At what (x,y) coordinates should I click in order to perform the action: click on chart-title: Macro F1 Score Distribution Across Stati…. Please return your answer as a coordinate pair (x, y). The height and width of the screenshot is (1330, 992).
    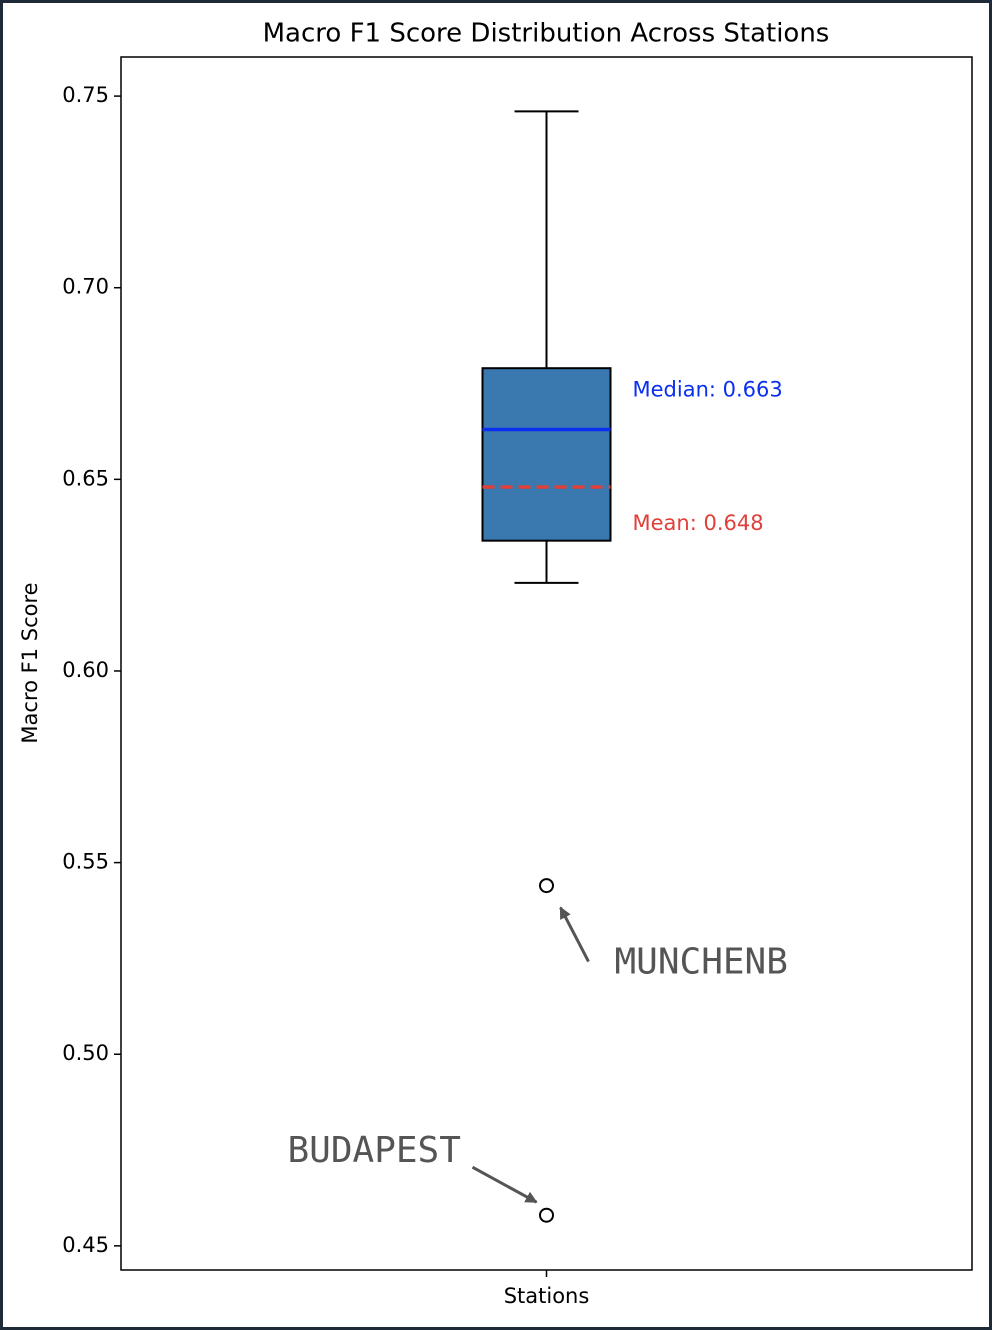
    Looking at the image, I should click on (546, 34).